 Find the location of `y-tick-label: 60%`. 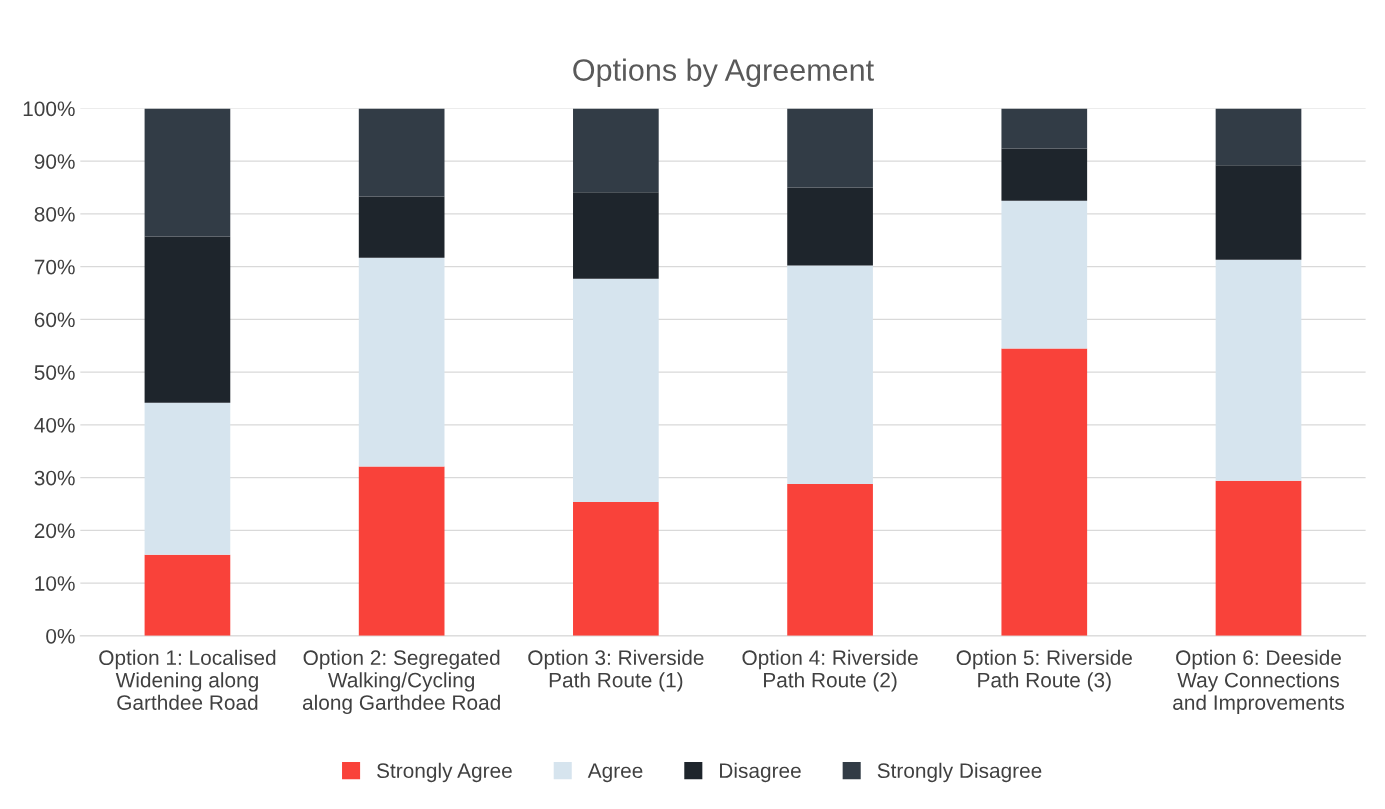

y-tick-label: 60% is located at coordinates (54, 320).